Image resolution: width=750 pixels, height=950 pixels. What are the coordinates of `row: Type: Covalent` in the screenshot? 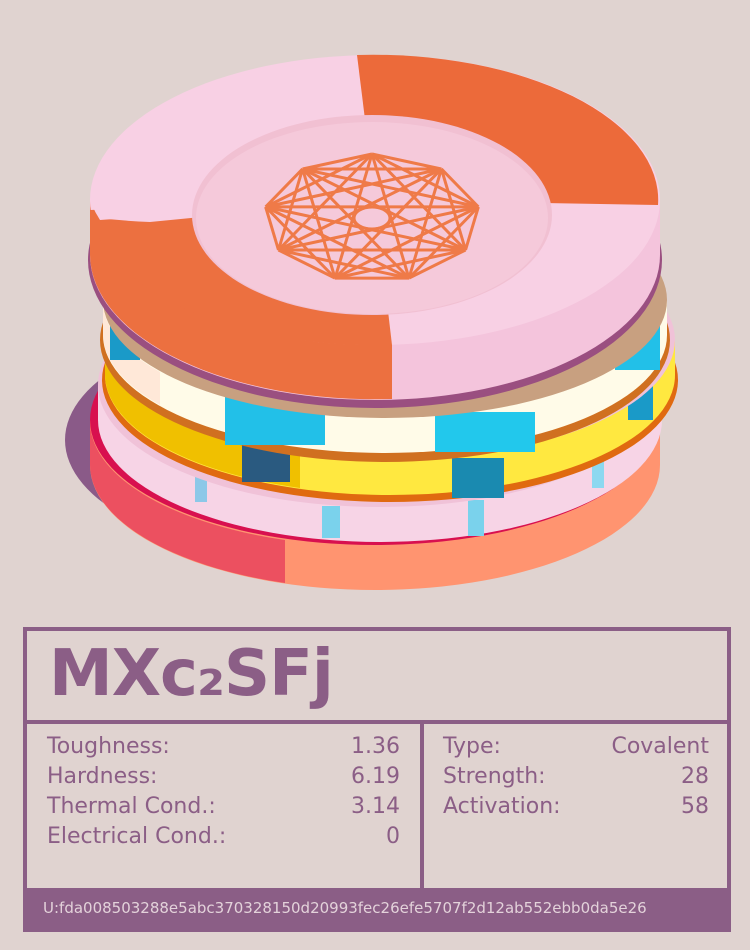 It's located at (576, 749).